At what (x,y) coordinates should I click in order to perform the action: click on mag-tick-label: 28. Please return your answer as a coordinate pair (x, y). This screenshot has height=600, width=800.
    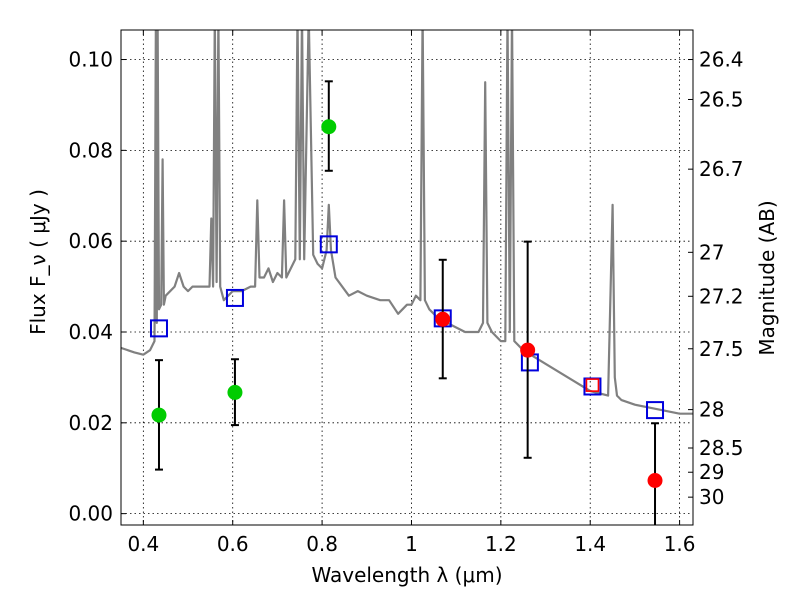
    Looking at the image, I should click on (711, 410).